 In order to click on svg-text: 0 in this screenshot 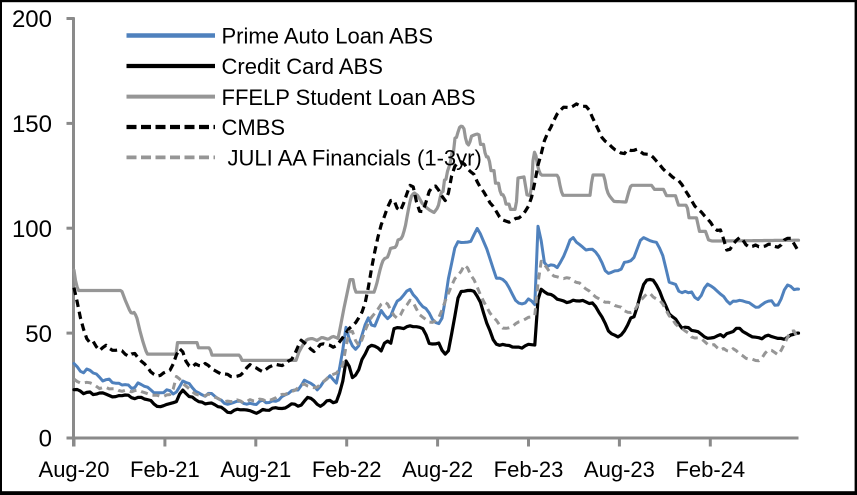, I will do `click(45, 439)`.